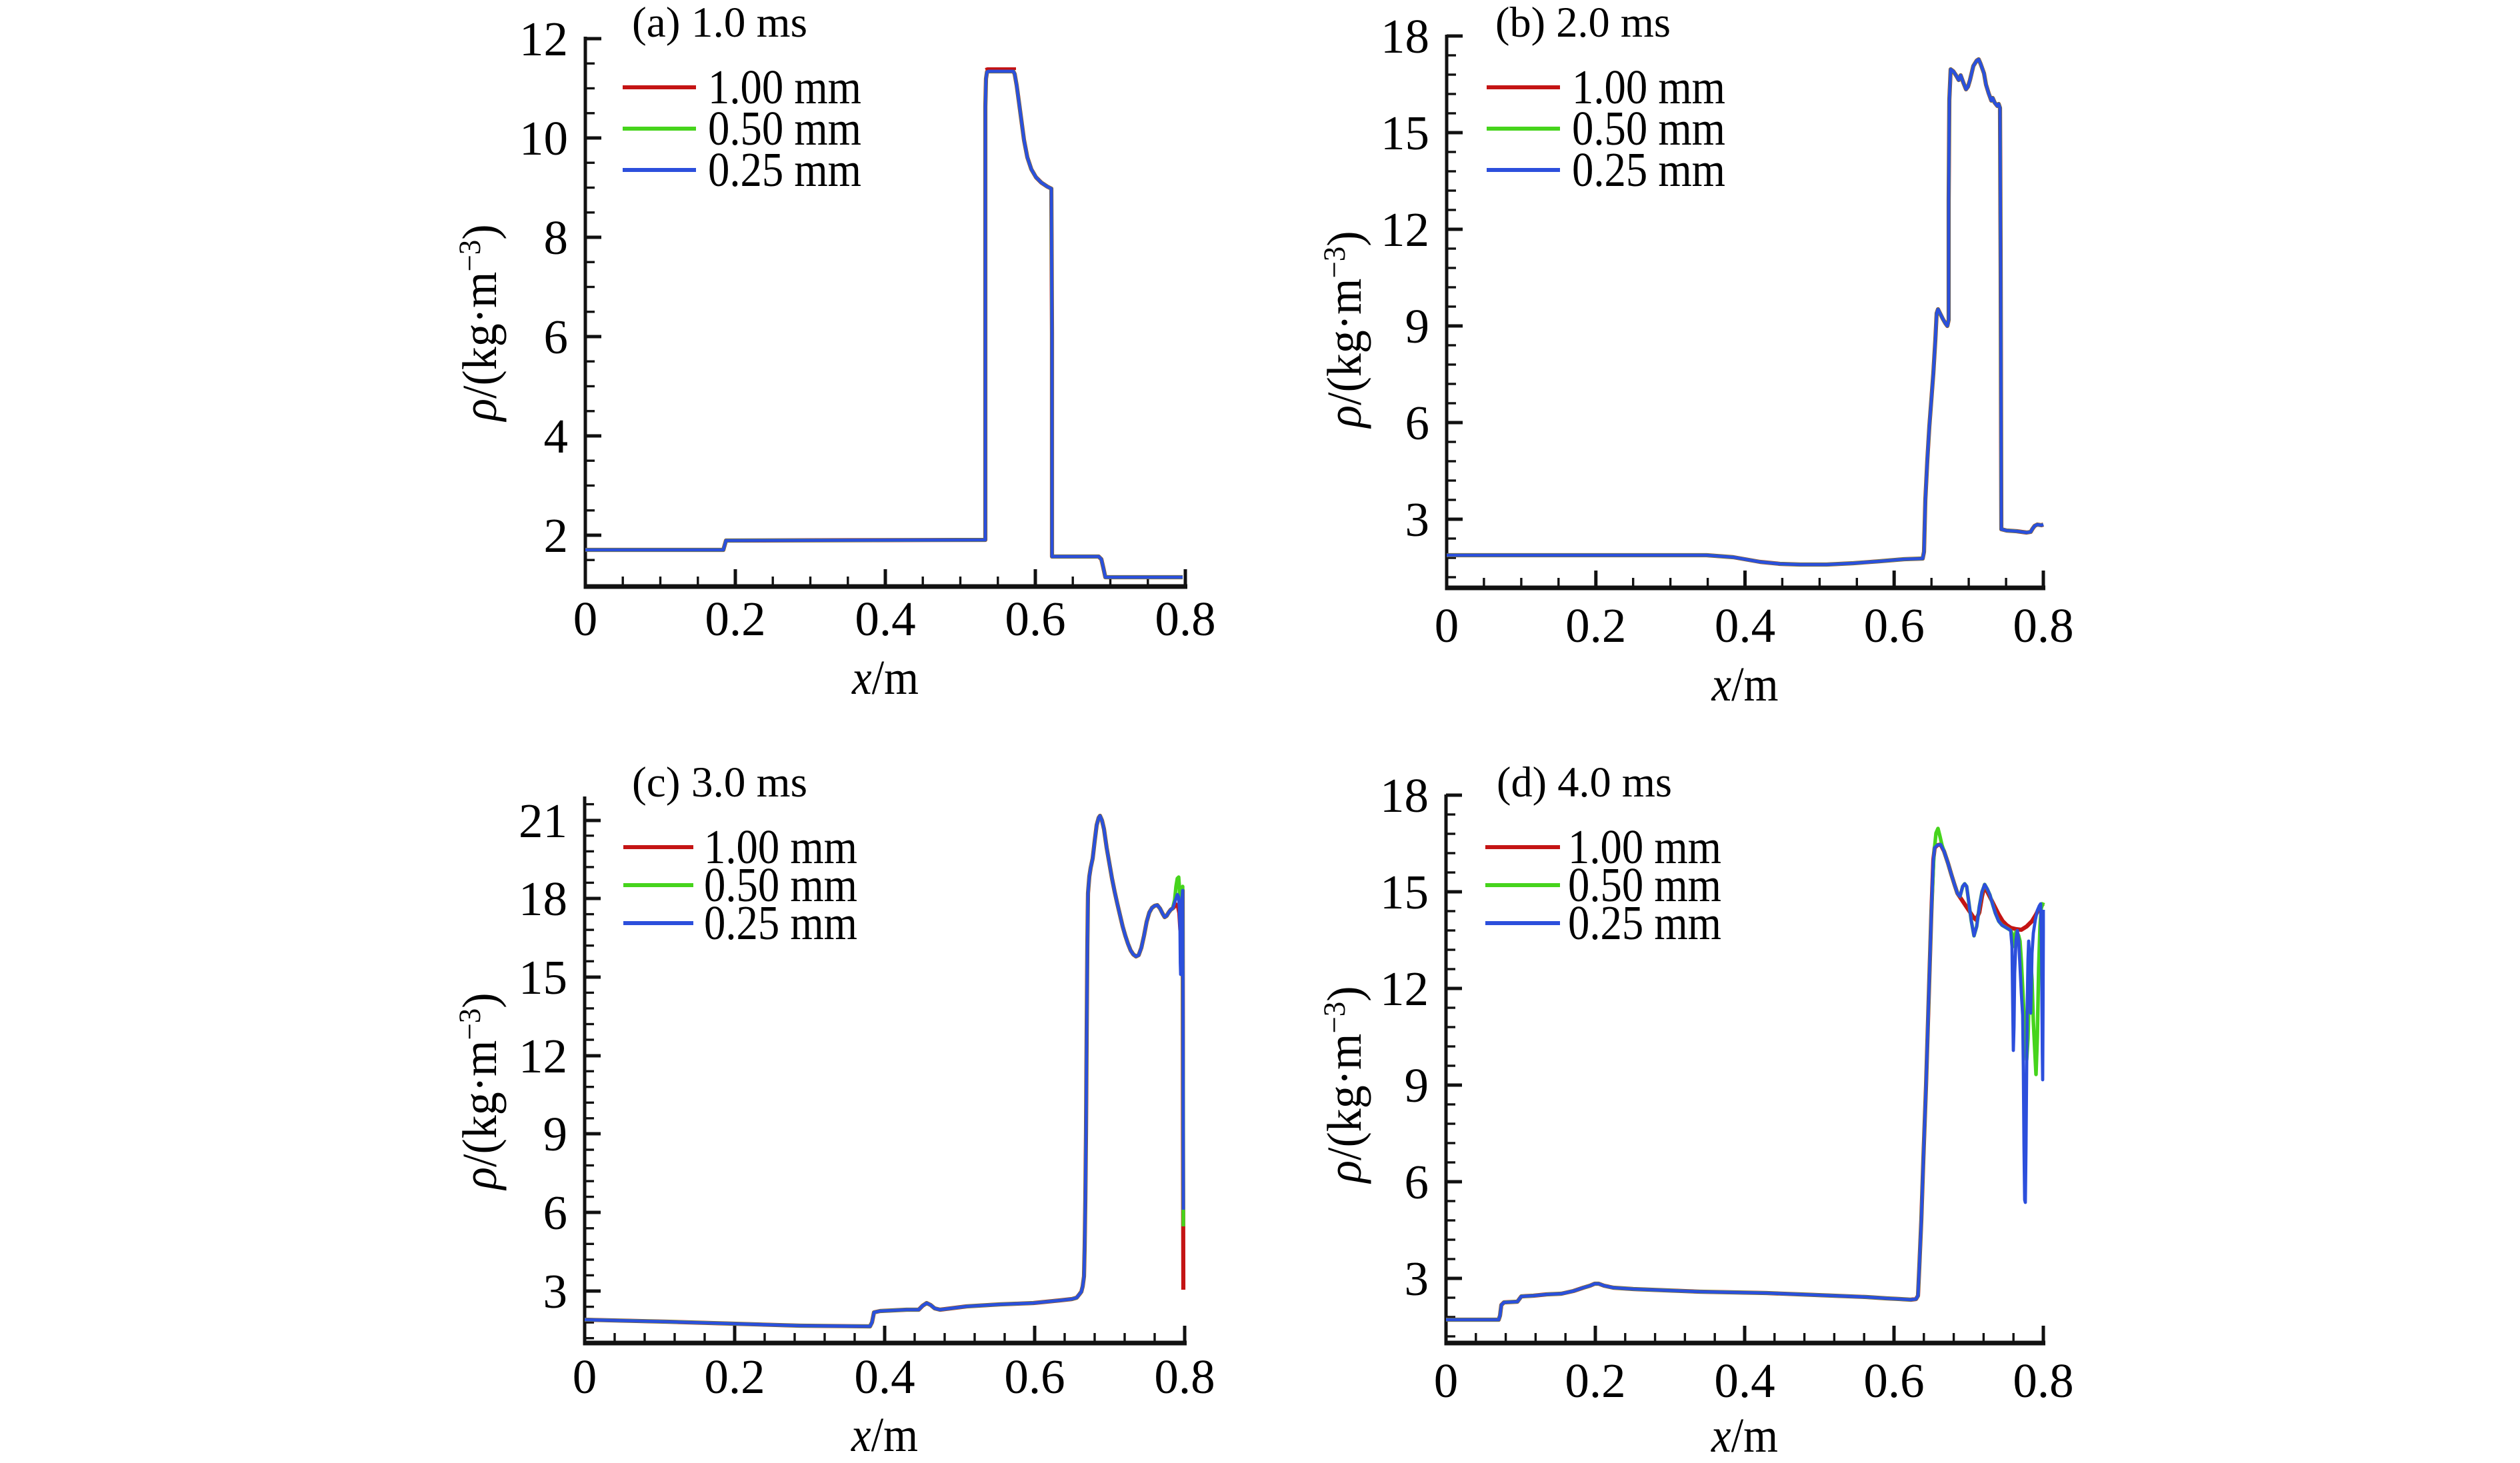 Image resolution: width=2520 pixels, height=1463 pixels. What do you see at coordinates (556, 238) in the screenshot?
I see `svg-text: 8` at bounding box center [556, 238].